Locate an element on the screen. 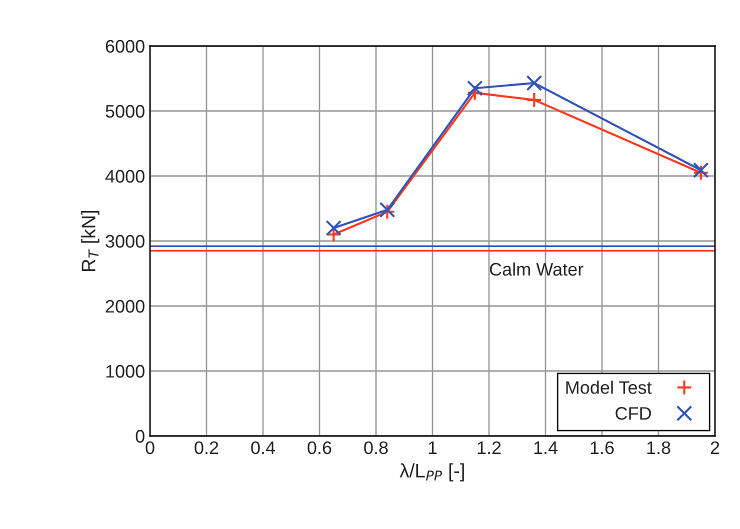 The image size is (740, 529). y-tick-label: 6000 is located at coordinates (125, 46).